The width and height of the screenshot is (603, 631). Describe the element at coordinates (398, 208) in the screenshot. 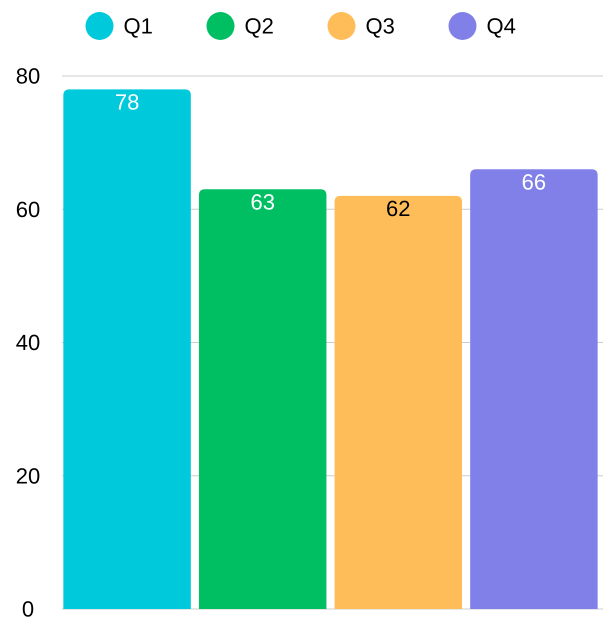

I see `data-label: 62` at that location.